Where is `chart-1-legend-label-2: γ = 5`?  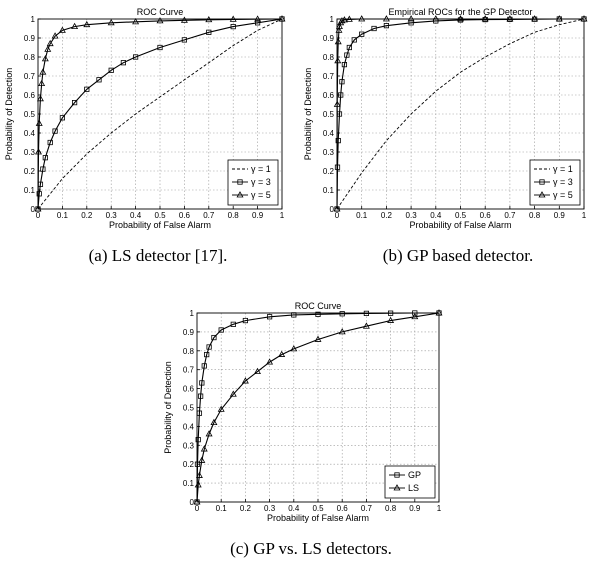
chart-1-legend-label-2: γ = 5 is located at coordinates (563, 195).